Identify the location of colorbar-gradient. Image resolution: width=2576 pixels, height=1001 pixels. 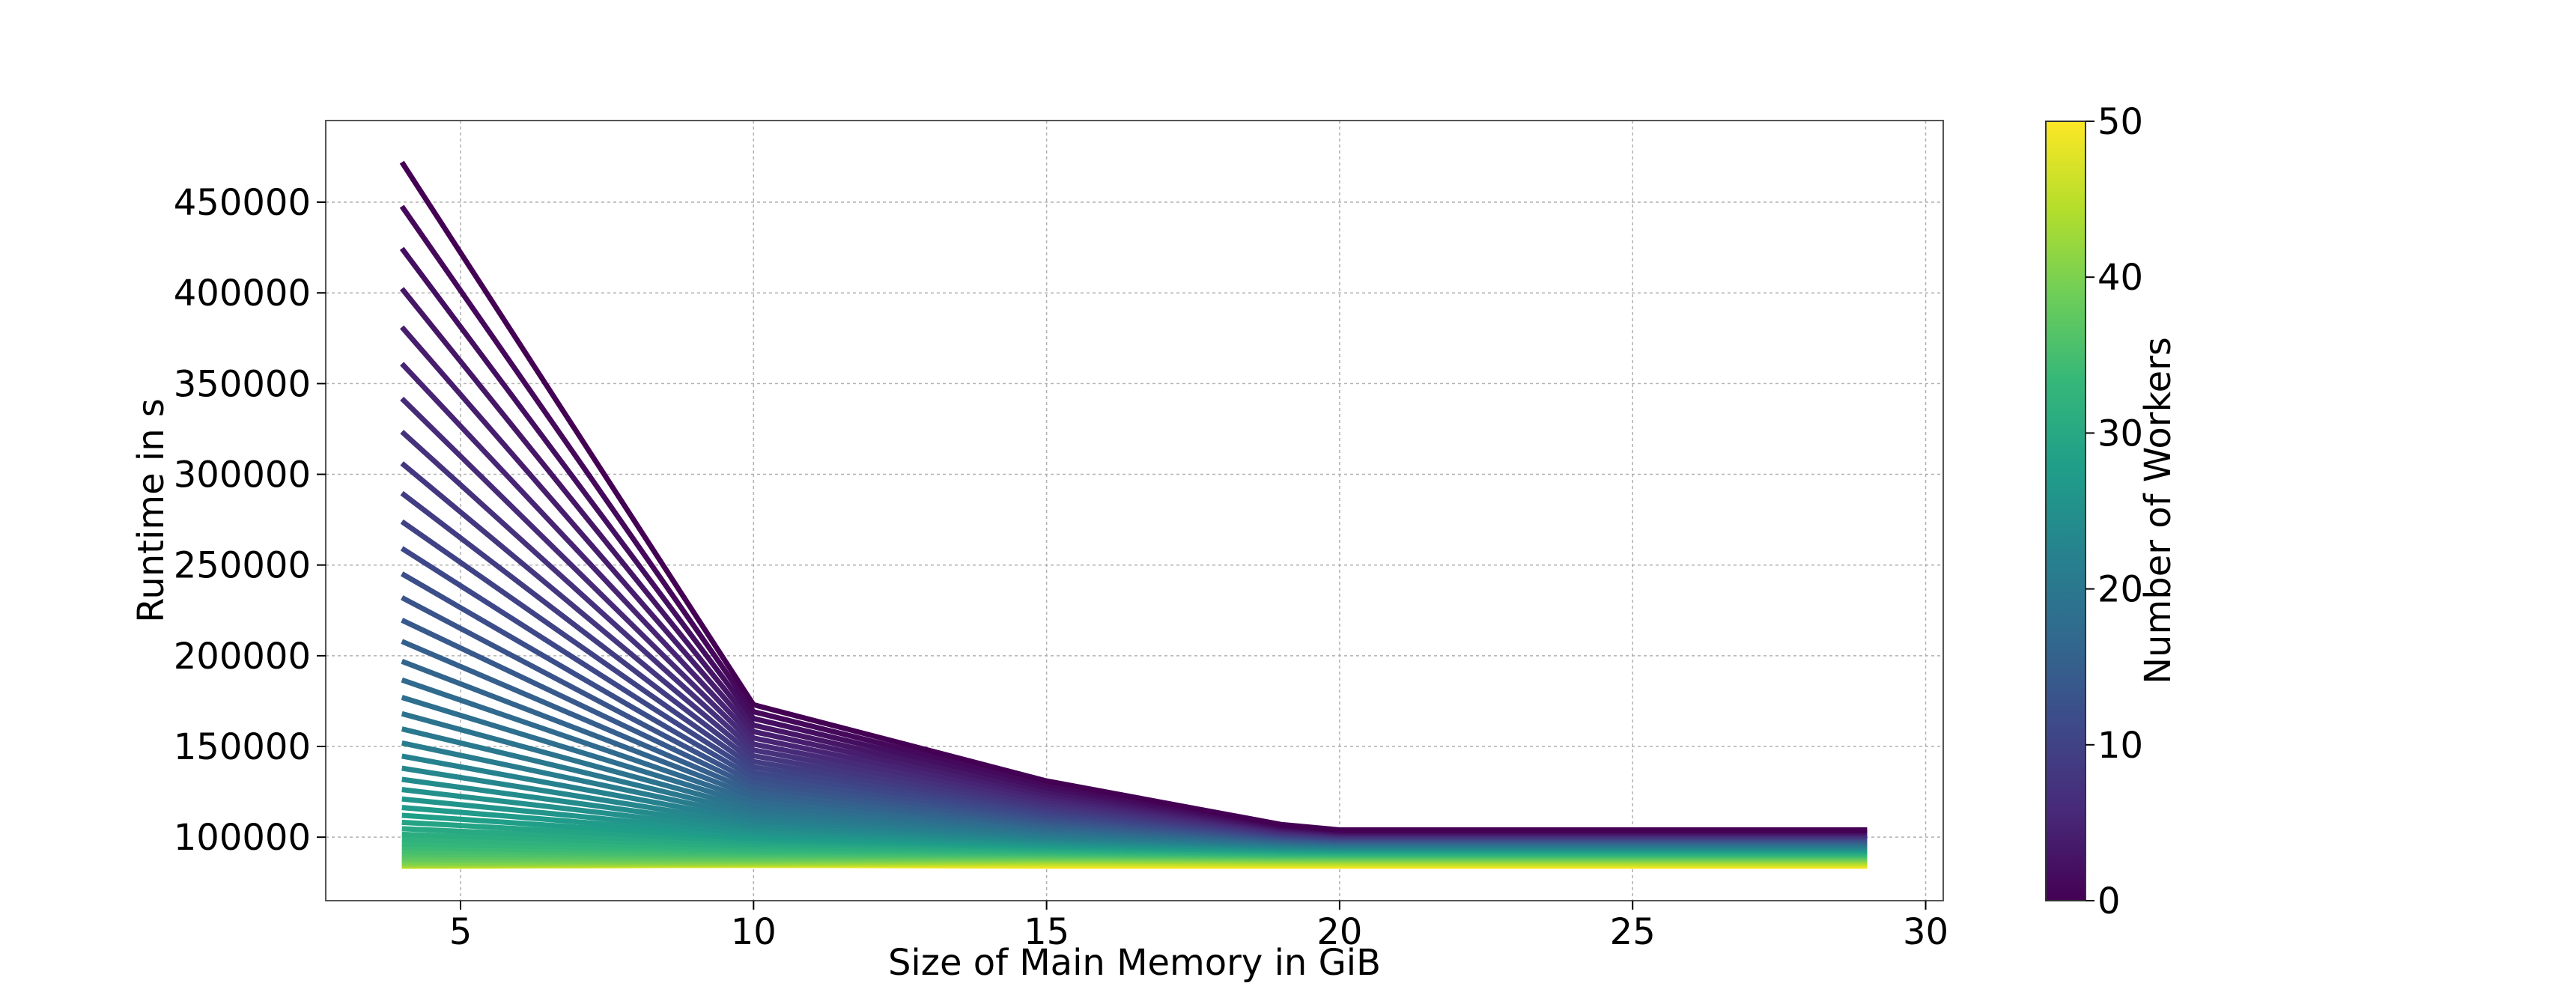
(2065, 511).